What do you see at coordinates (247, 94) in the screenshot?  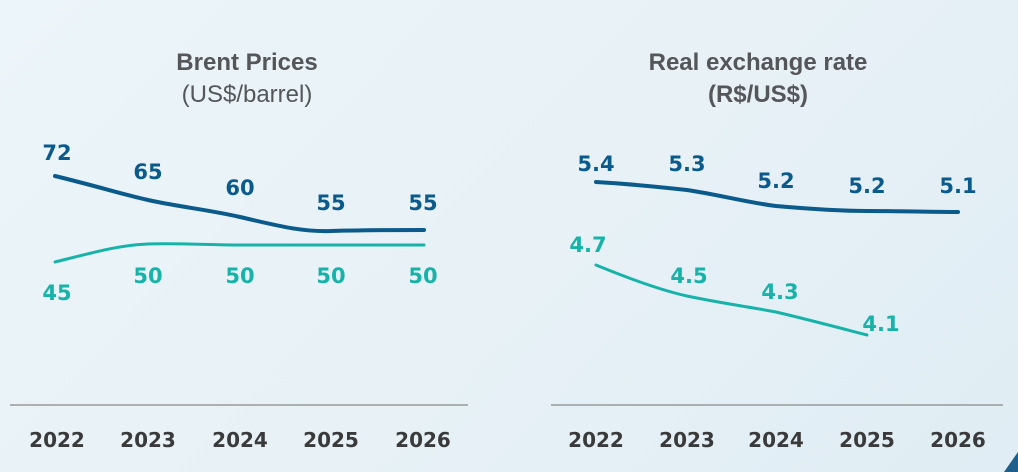 I see `brent-chart-subtitle: (US$/barrel)` at bounding box center [247, 94].